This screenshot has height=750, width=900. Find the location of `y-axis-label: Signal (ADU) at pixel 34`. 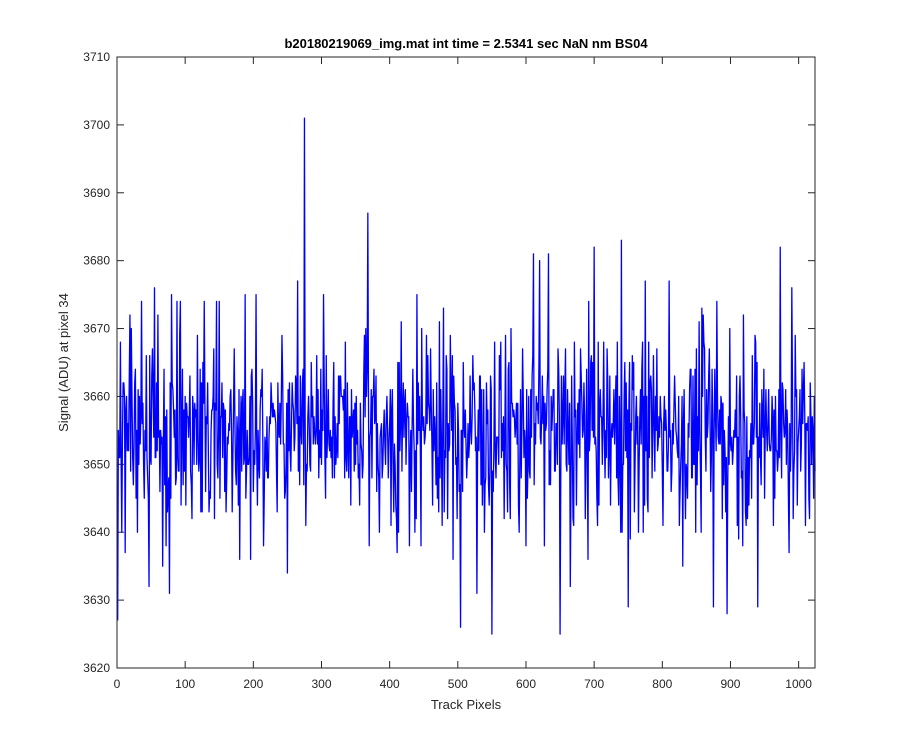

y-axis-label: Signal (ADU) at pixel 34 is located at coordinates (63, 362).